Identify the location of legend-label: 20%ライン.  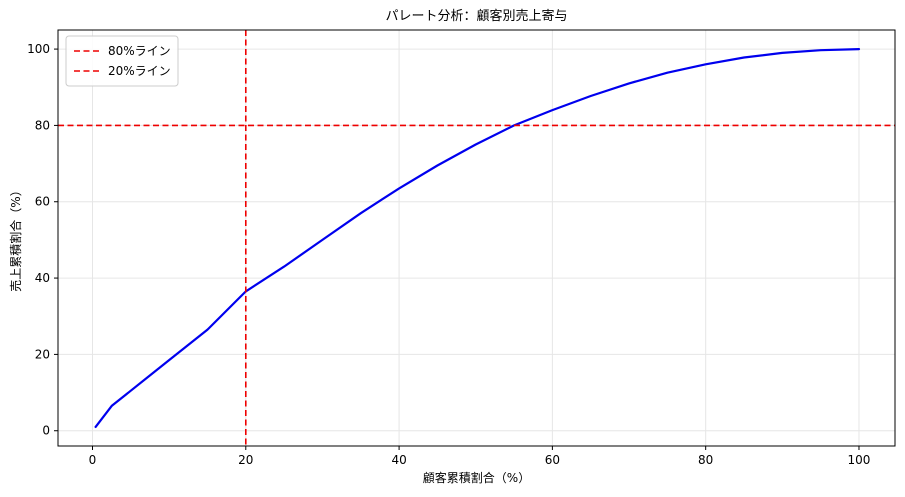
(139, 71).